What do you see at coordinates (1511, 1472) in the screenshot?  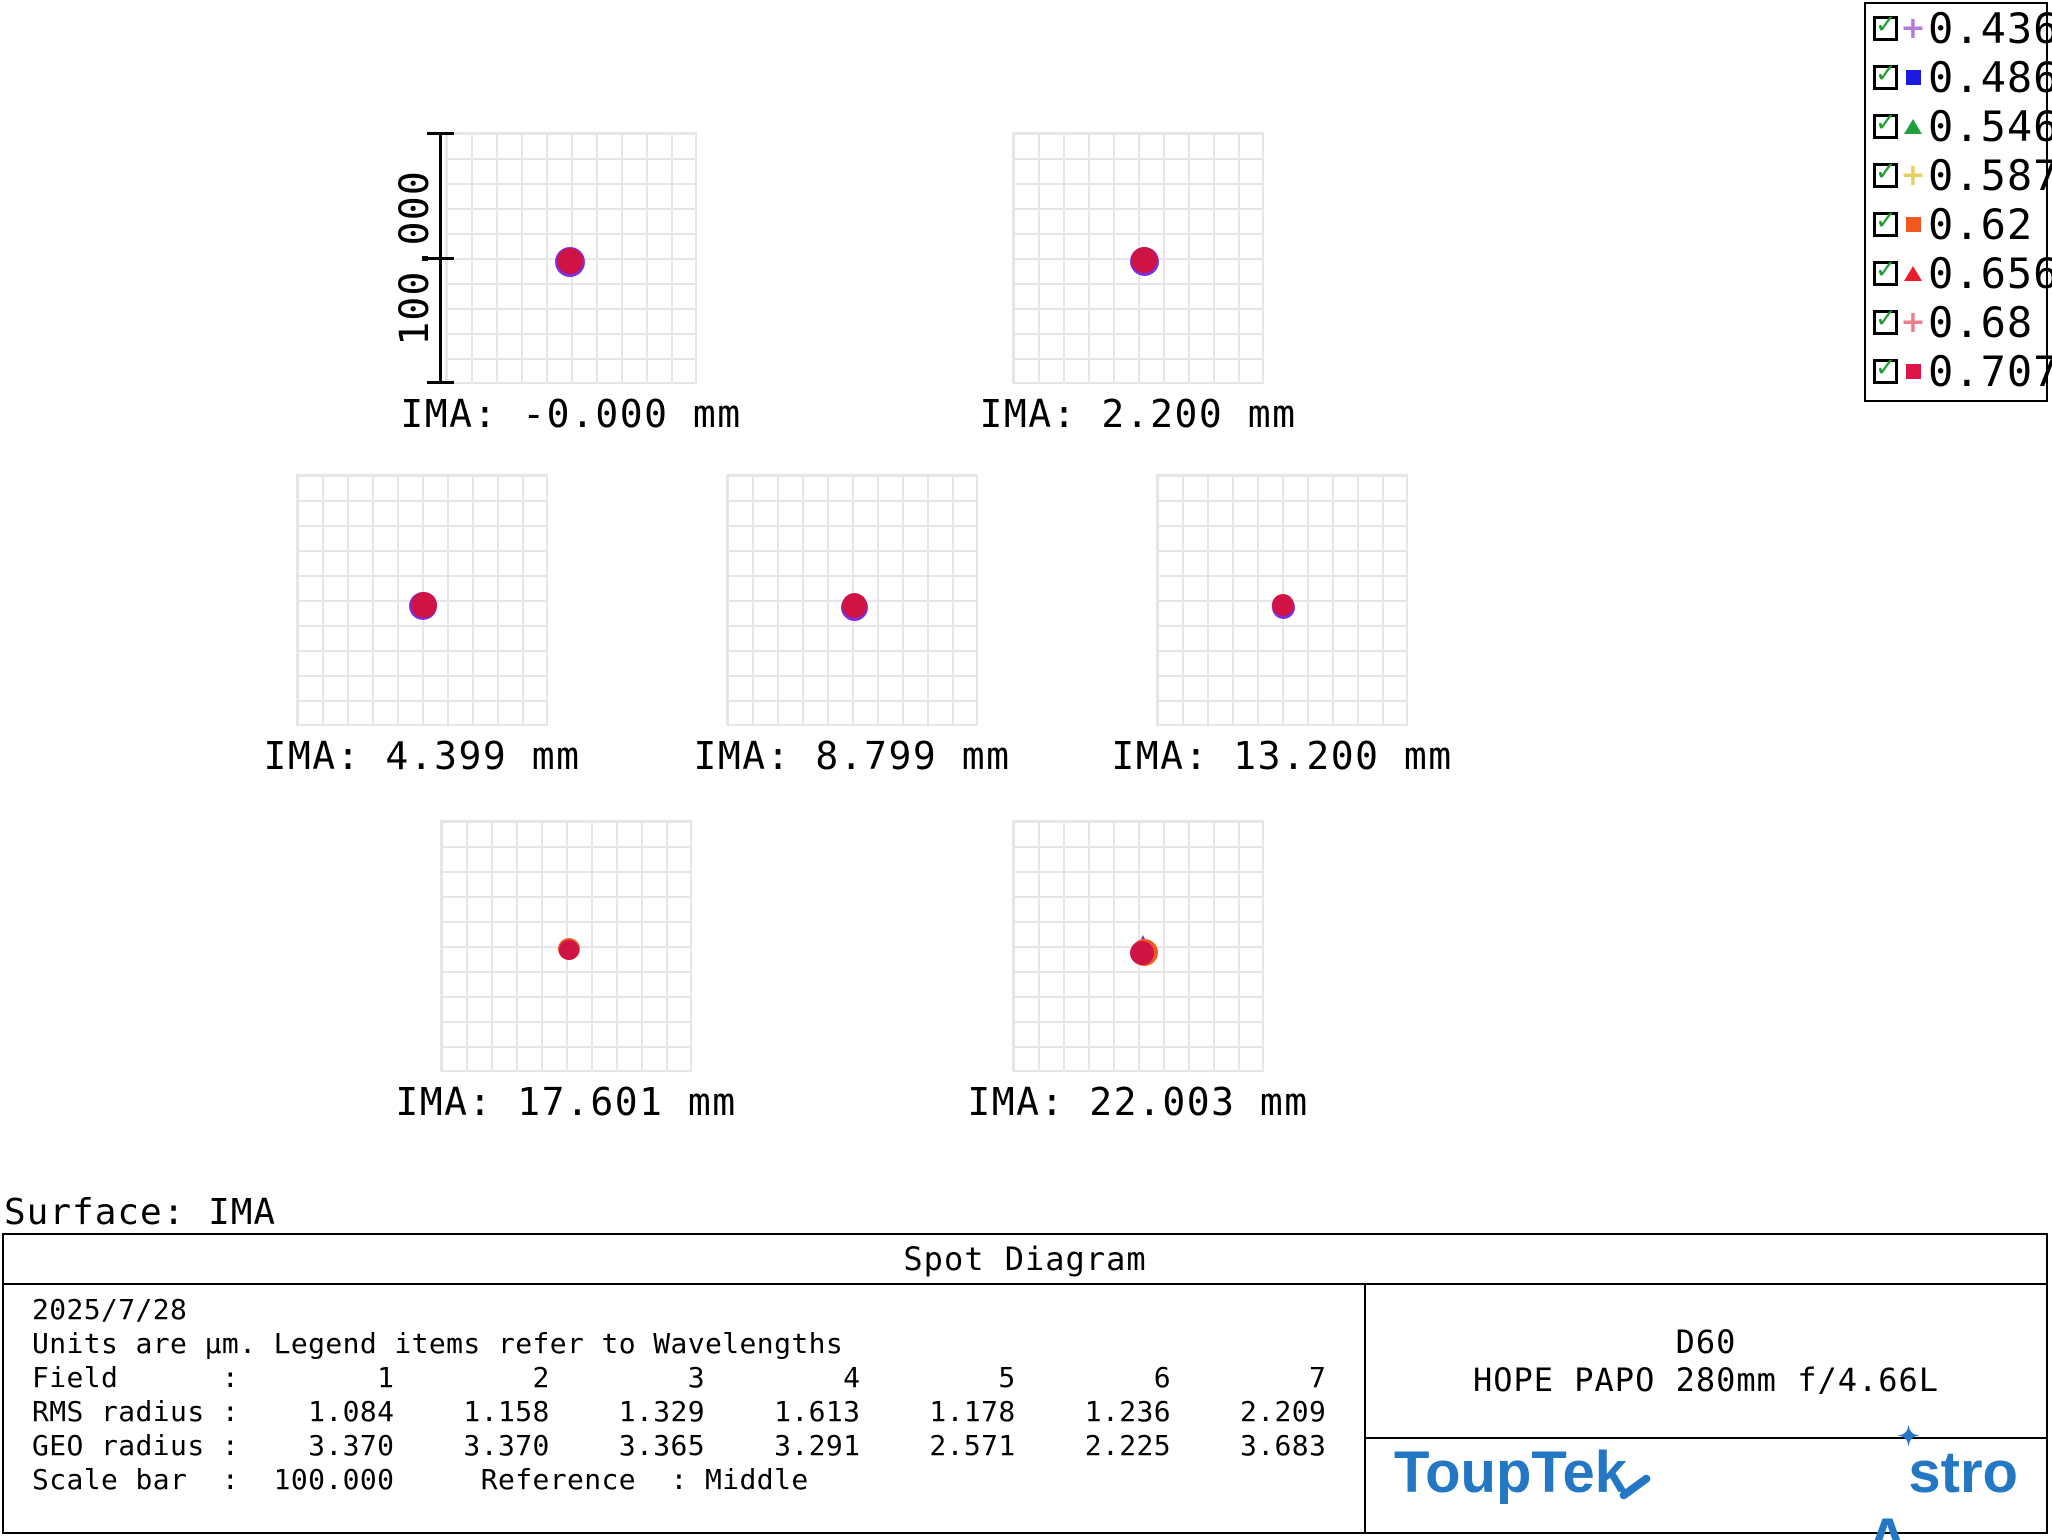 I see `logo-word-touptek: ToupTek` at bounding box center [1511, 1472].